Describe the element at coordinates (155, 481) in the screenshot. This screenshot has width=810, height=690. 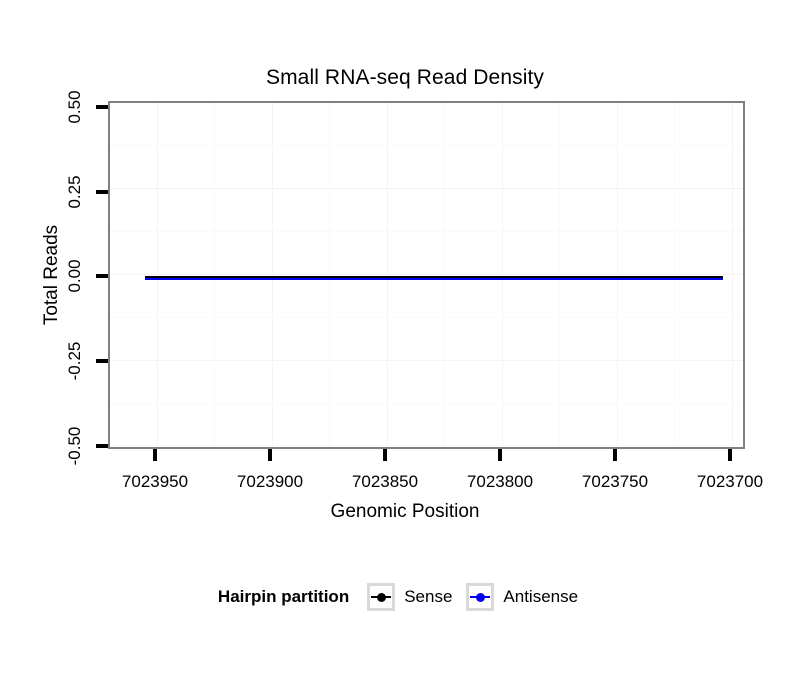
I see `x-tick-label: 7023950` at that location.